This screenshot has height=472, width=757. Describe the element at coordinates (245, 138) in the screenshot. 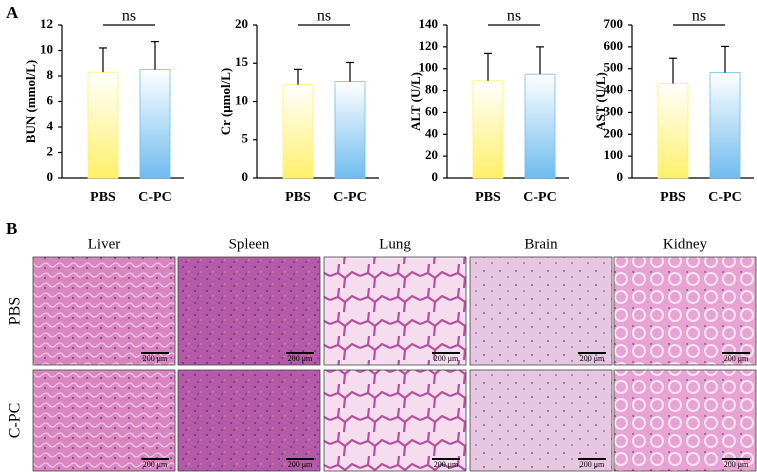

I see `y-tick-label: 5` at that location.